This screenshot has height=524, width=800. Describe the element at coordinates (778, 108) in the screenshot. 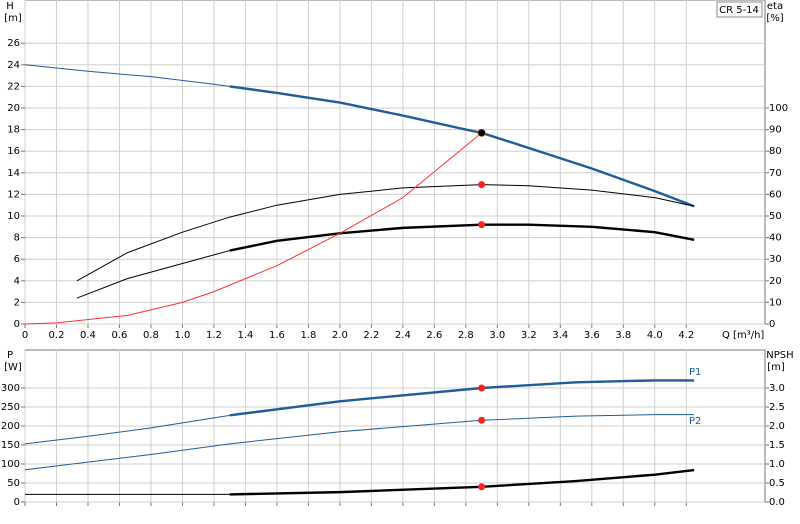

I see `y2-tick-label: 100` at that location.